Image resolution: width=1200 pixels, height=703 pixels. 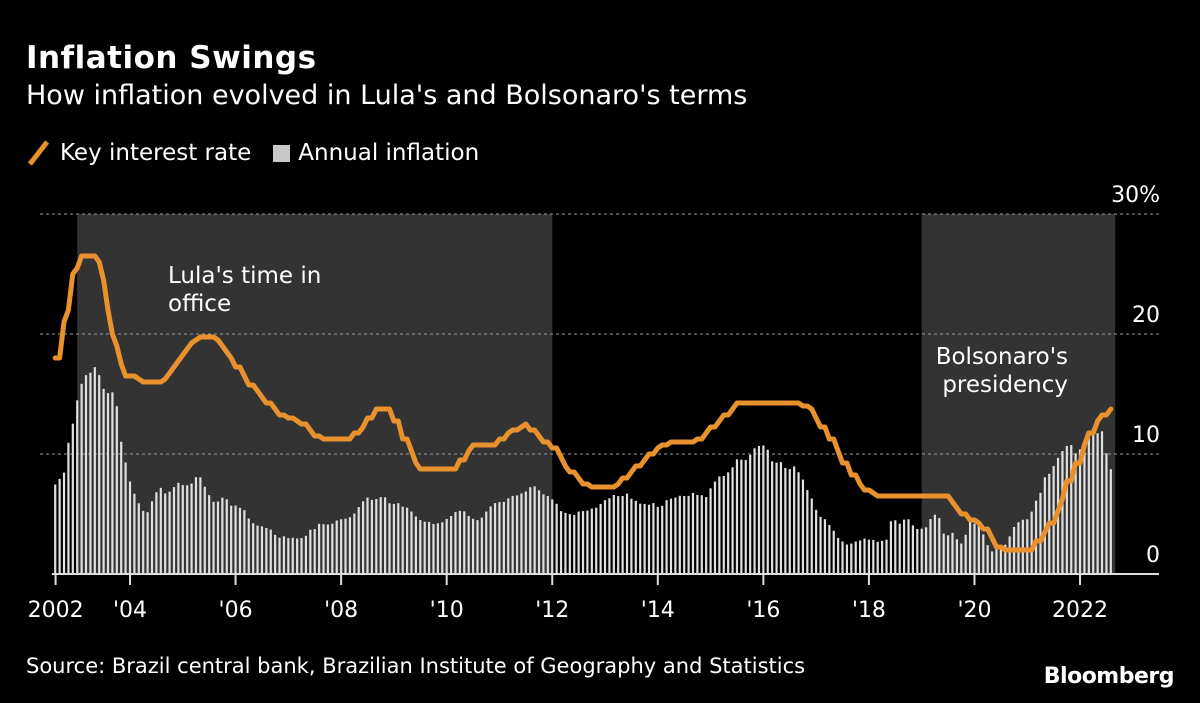 I want to click on legend: Key interest rate Annual inflation, so click(x=252, y=153).